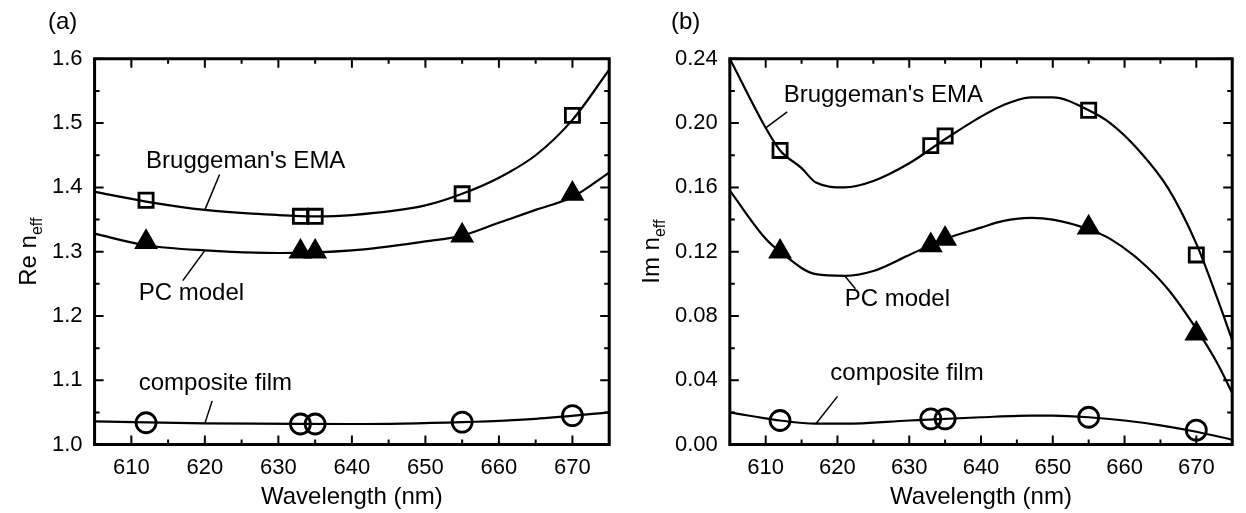  I want to click on y-tick-label: 1.2, so click(67, 315).